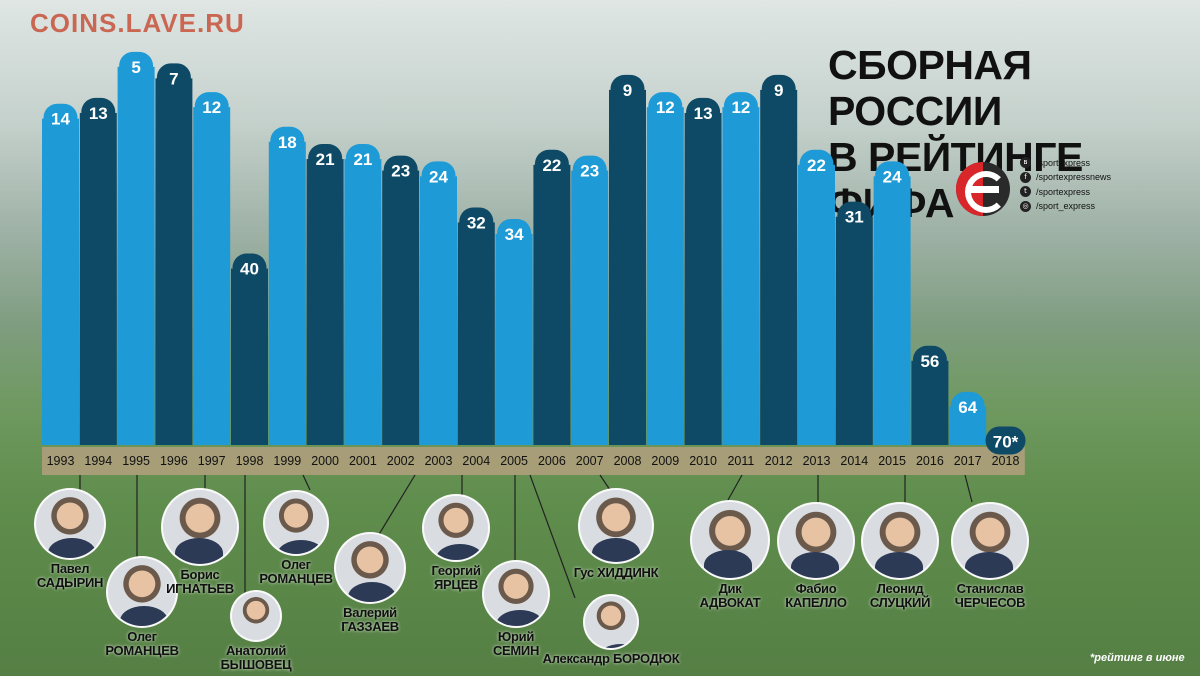 Image resolution: width=1200 pixels, height=676 pixels. What do you see at coordinates (287, 142) in the screenshot?
I see `value-label: 18` at bounding box center [287, 142].